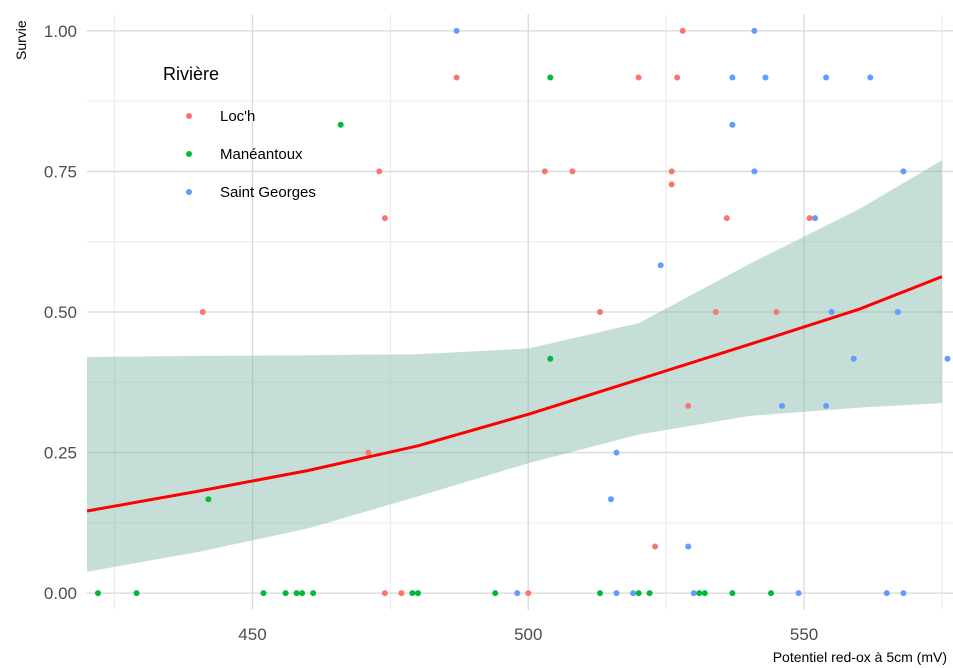  Describe the element at coordinates (261, 154) in the screenshot. I see `legend-label: Manéantoux` at that location.